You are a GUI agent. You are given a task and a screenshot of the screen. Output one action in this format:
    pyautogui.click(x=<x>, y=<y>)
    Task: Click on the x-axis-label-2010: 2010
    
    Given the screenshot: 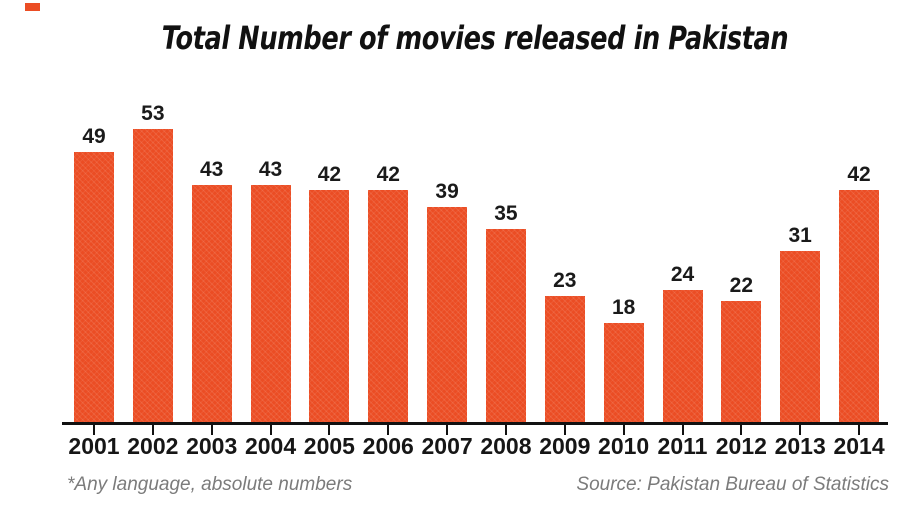 What is the action you would take?
    pyautogui.click(x=624, y=446)
    